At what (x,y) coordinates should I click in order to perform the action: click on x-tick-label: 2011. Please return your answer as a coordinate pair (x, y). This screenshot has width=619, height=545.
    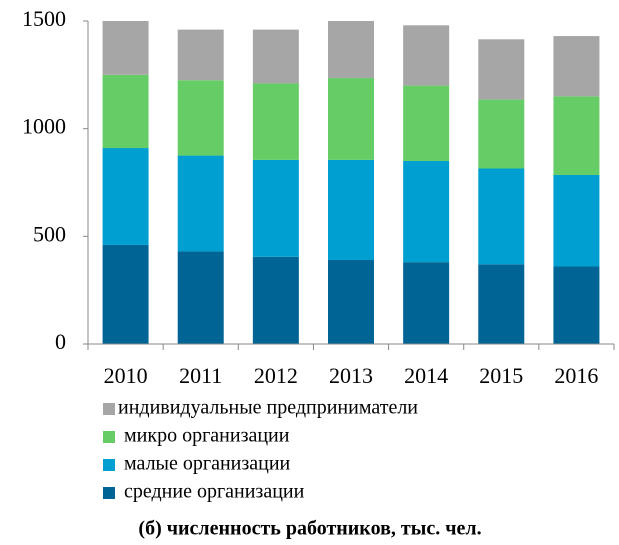
    Looking at the image, I should click on (200, 375).